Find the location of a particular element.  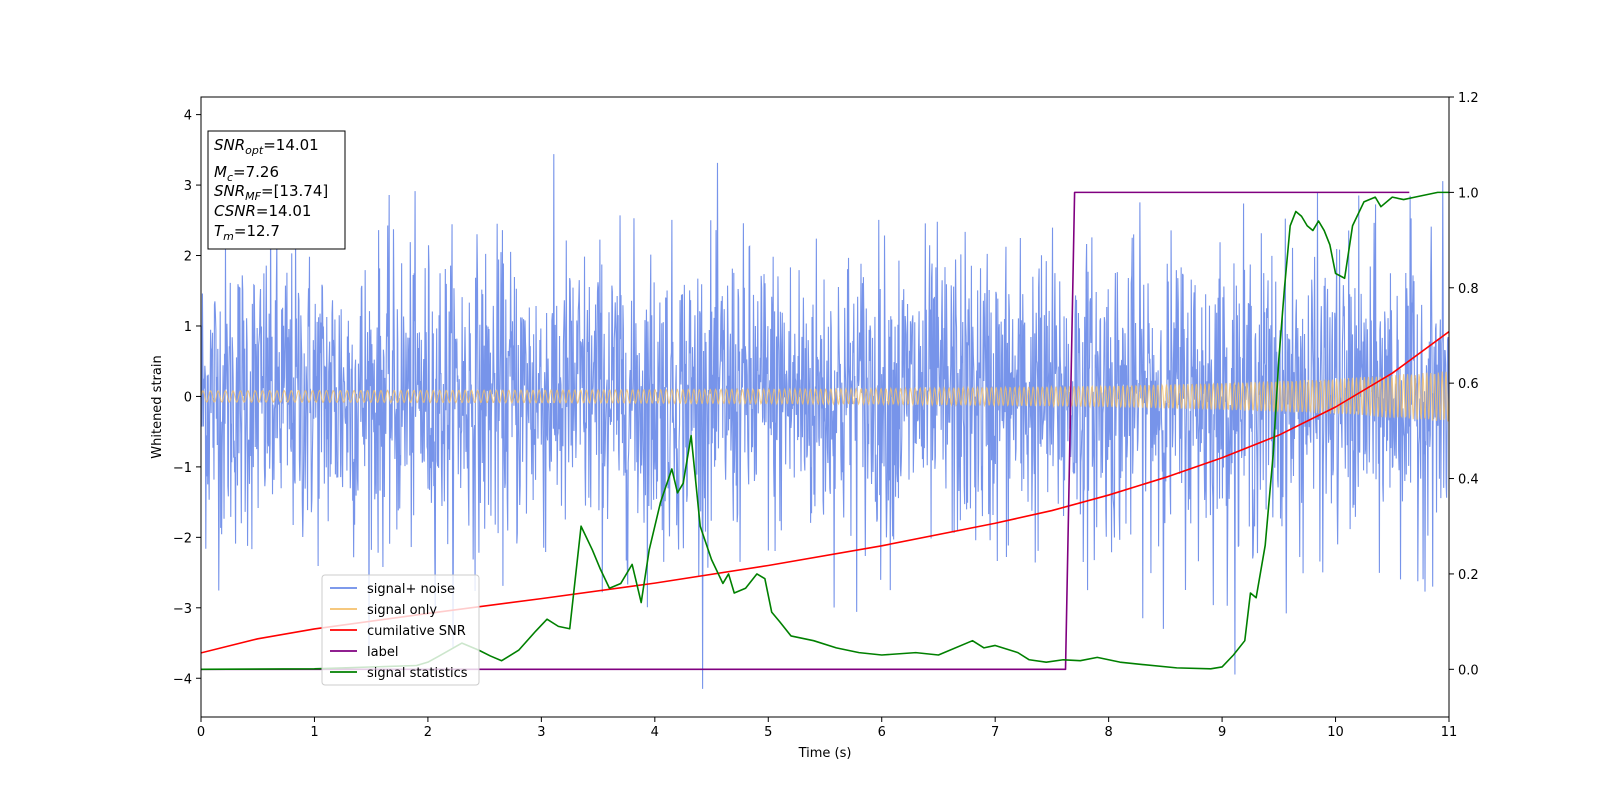

legend-entry-label: cumilative SNR is located at coordinates (416, 631).